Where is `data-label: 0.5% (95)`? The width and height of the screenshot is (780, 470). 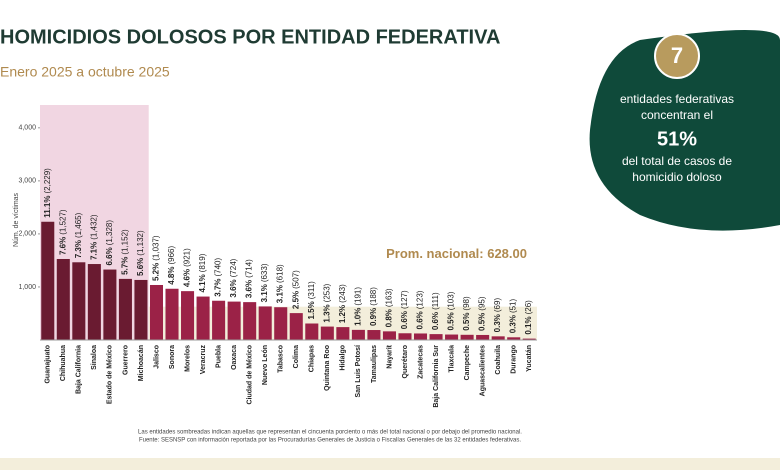
data-label: 0.5% (95) is located at coordinates (482, 313).